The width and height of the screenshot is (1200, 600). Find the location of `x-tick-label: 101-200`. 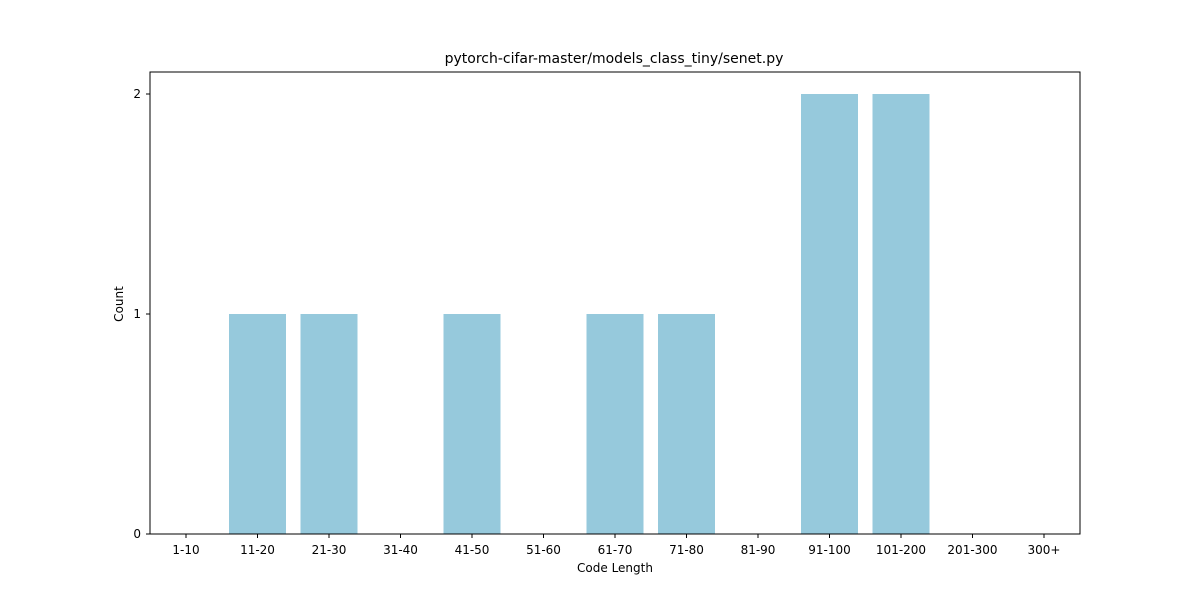

x-tick-label: 101-200 is located at coordinates (901, 550).